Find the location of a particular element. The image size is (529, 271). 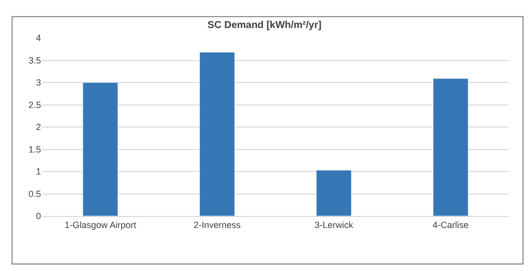

y-tick-label: 3 is located at coordinates (38, 83).